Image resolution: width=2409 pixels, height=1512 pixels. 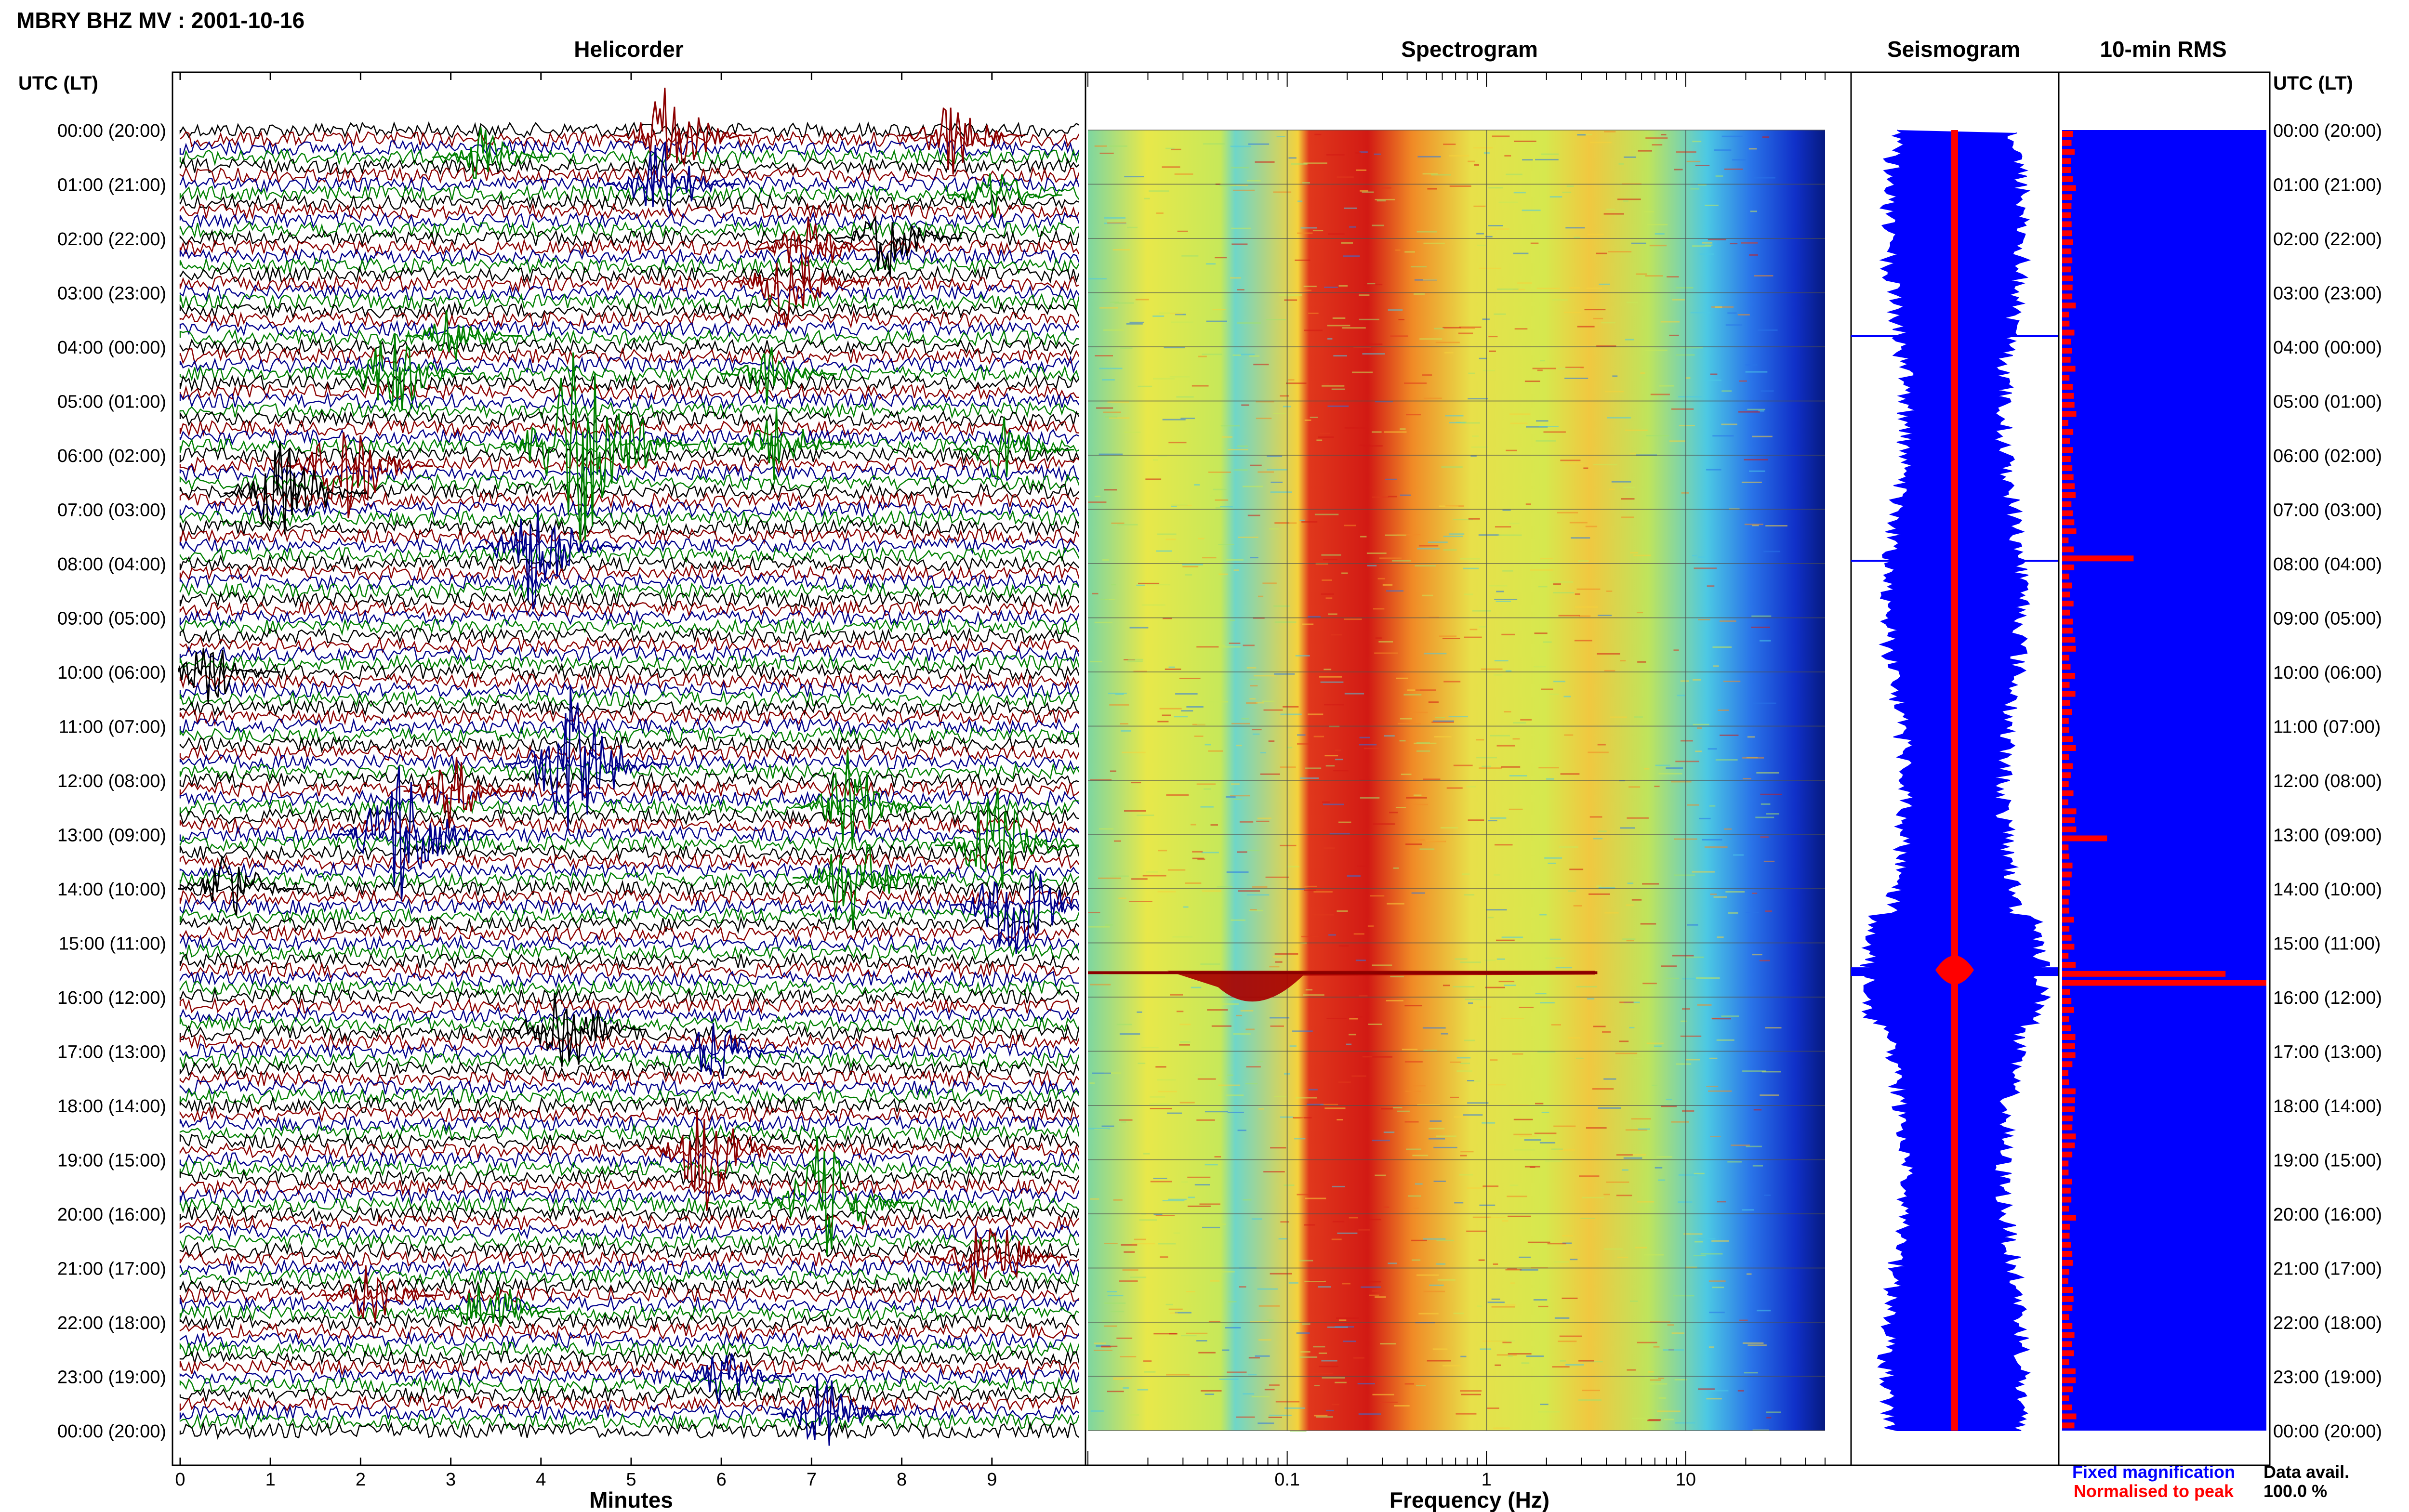 What do you see at coordinates (2327, 1052) in the screenshot?
I see `time-tick-right: 17:00 (13:00)` at bounding box center [2327, 1052].